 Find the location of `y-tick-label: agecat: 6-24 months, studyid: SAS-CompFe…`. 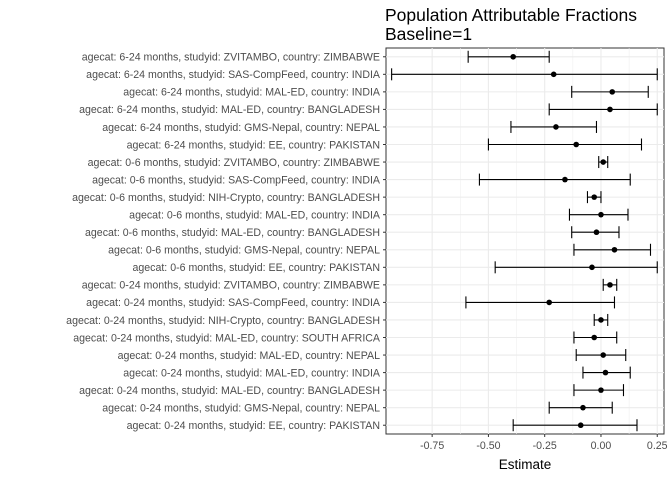

y-tick-label: agecat: 6-24 months, studyid: SAS-CompFe… is located at coordinates (233, 75).